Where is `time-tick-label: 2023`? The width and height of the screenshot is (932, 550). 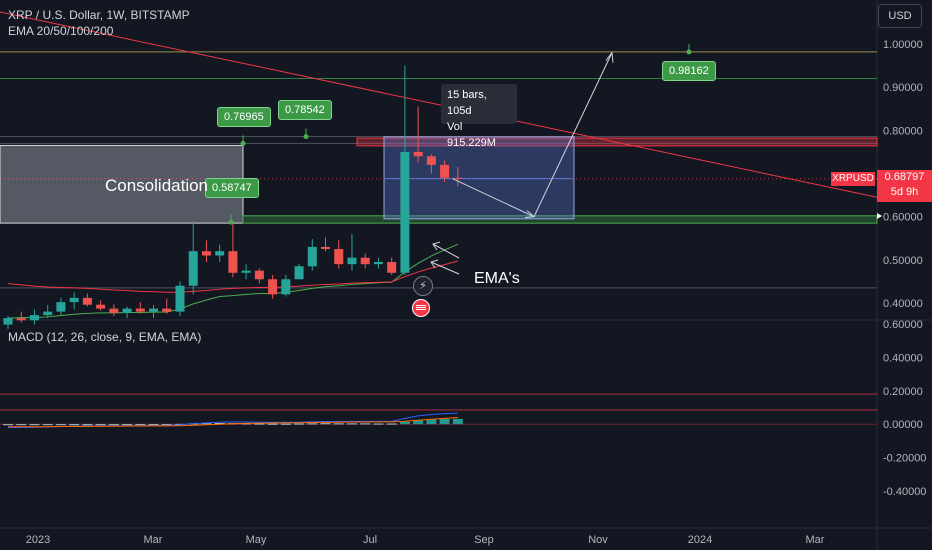
time-tick-label: 2023 is located at coordinates (38, 540).